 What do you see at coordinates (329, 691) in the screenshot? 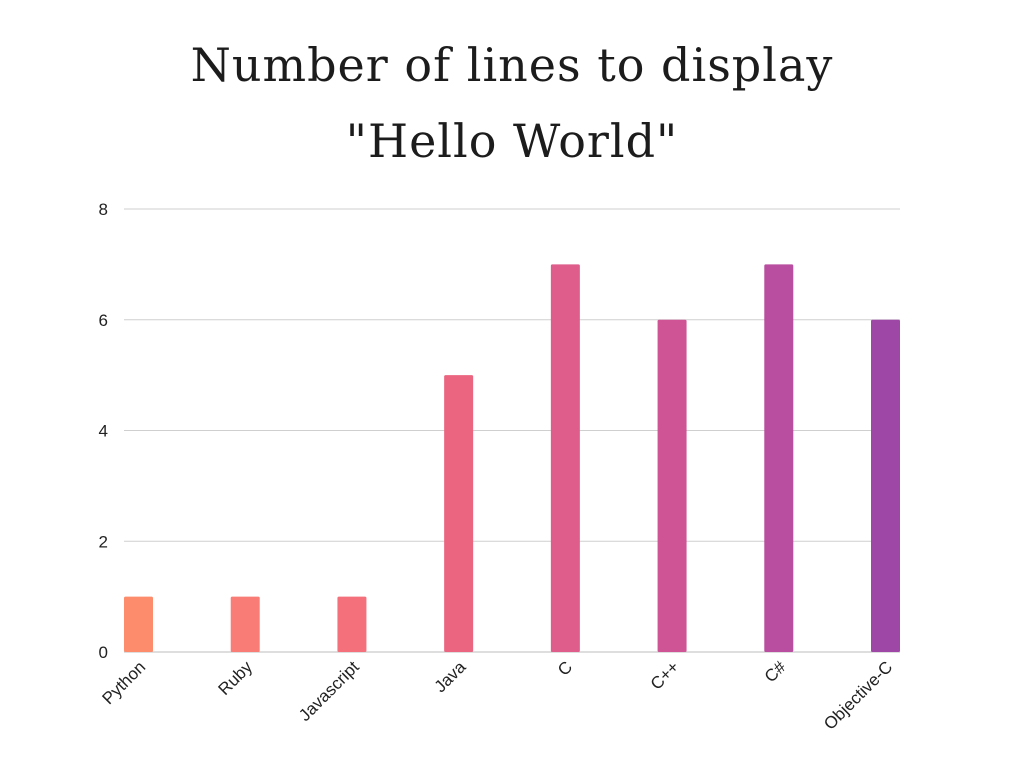
I see `x-category-label: Javascript` at bounding box center [329, 691].